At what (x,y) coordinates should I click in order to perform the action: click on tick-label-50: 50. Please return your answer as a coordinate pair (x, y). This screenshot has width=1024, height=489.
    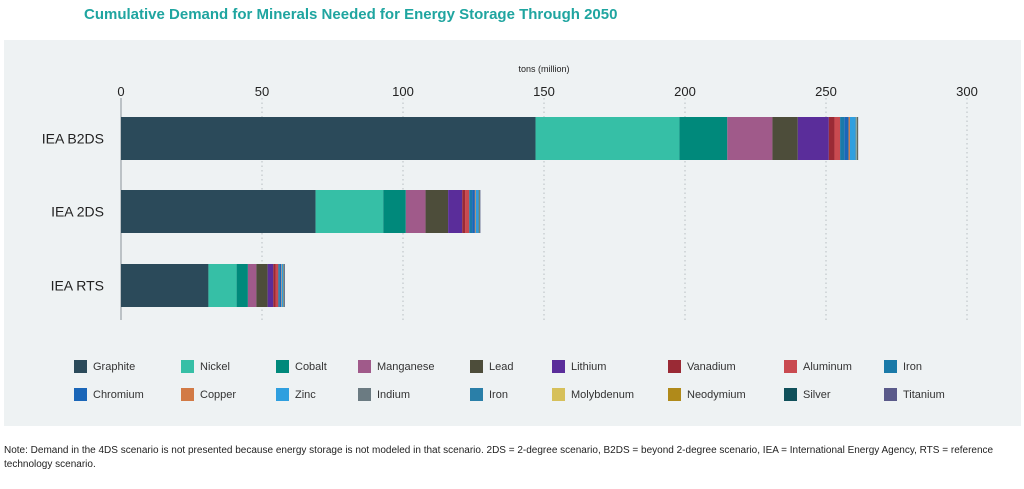
    Looking at the image, I should click on (262, 91).